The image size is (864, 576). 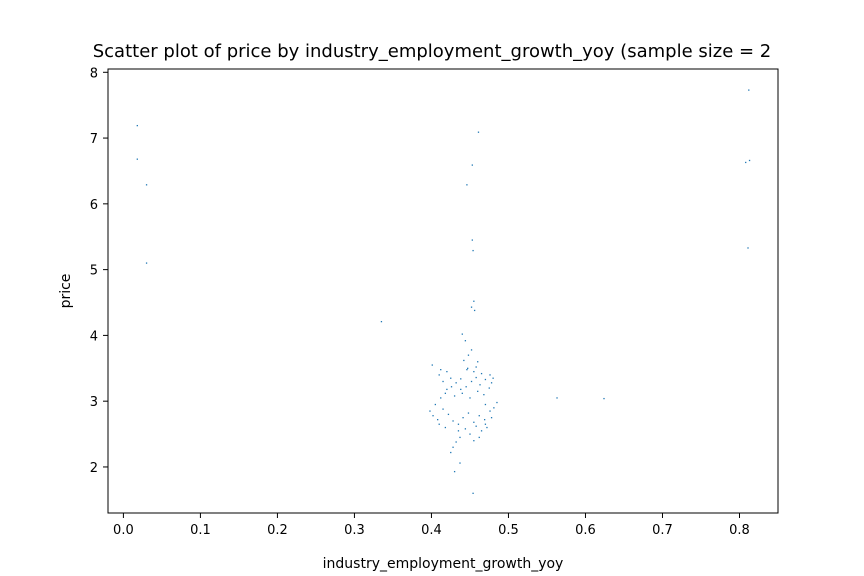 I want to click on x-tick-label: 0.3, so click(x=354, y=530).